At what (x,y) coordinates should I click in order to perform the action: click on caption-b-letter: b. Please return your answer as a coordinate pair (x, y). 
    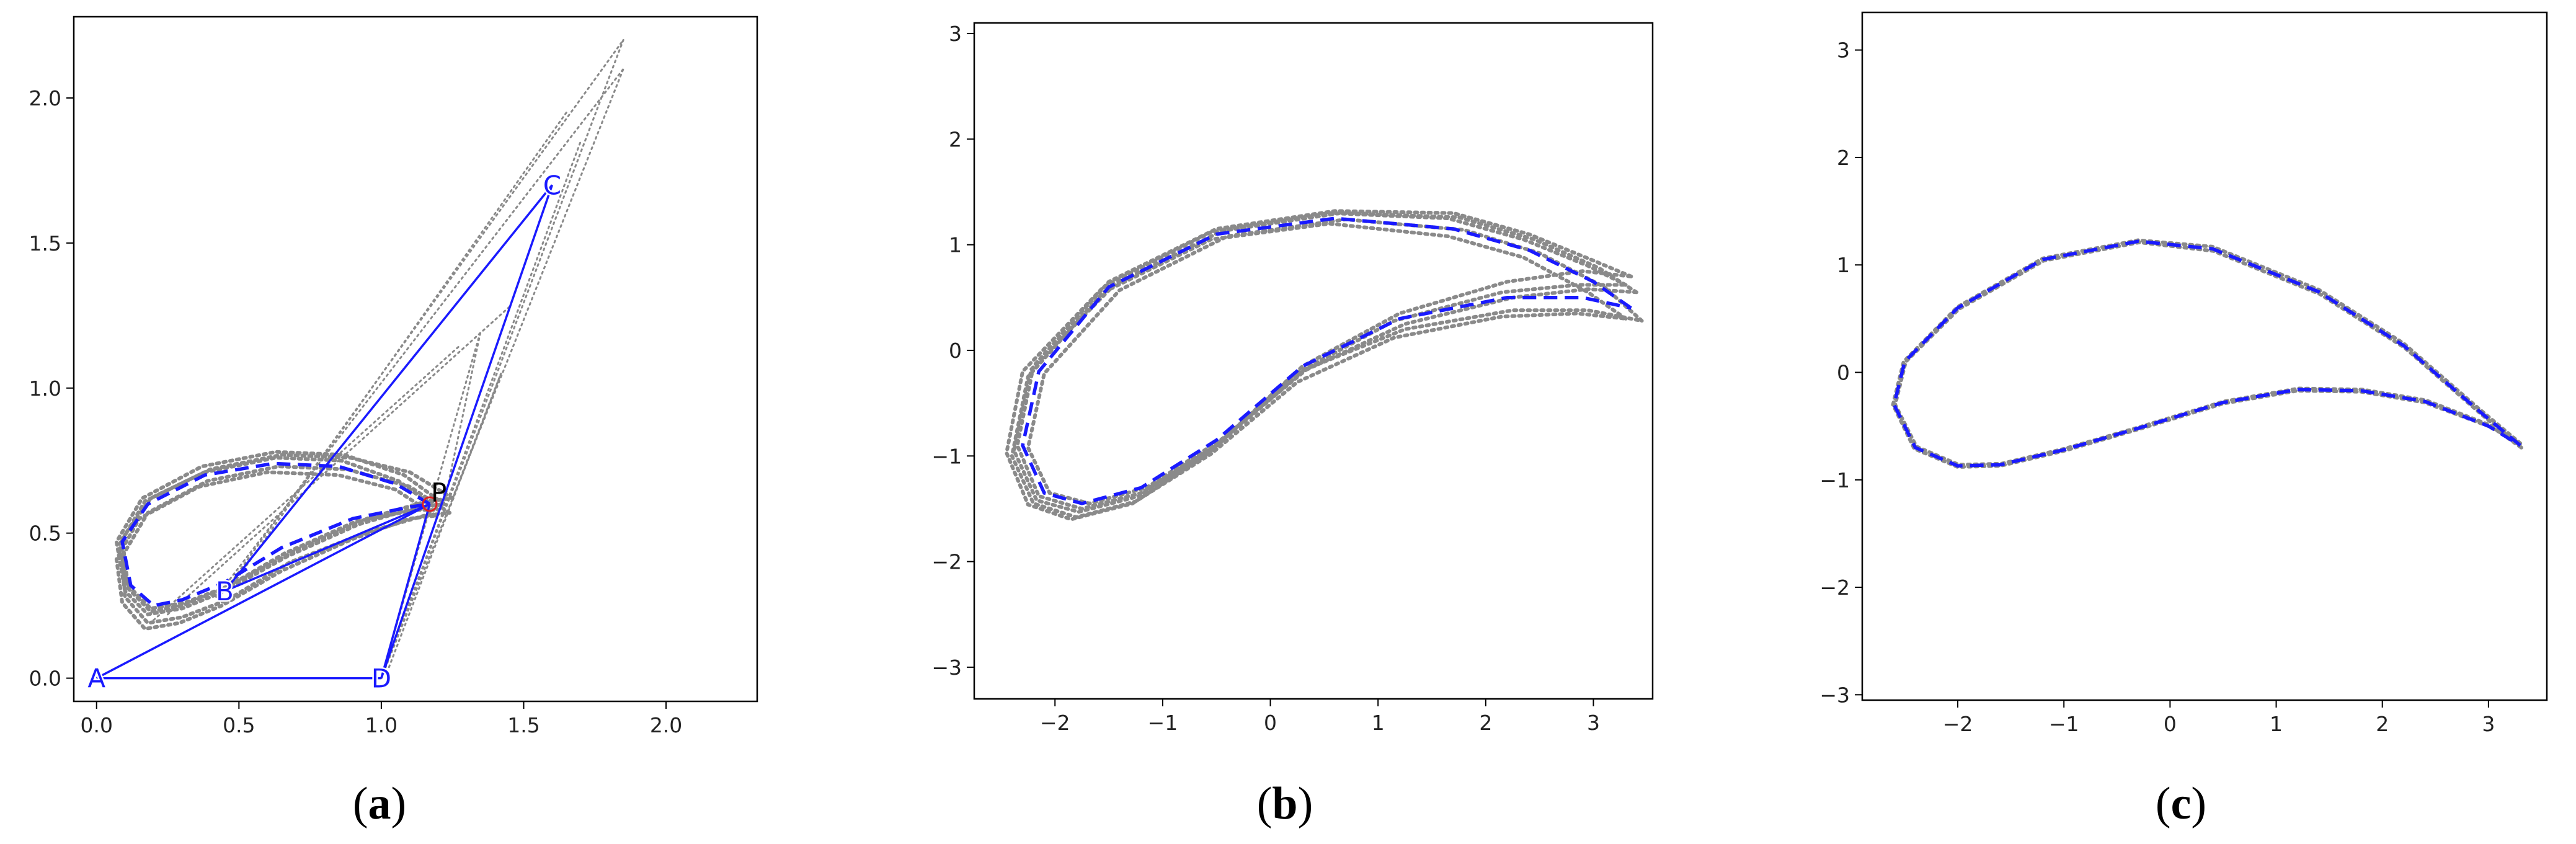
    Looking at the image, I should click on (1284, 803).